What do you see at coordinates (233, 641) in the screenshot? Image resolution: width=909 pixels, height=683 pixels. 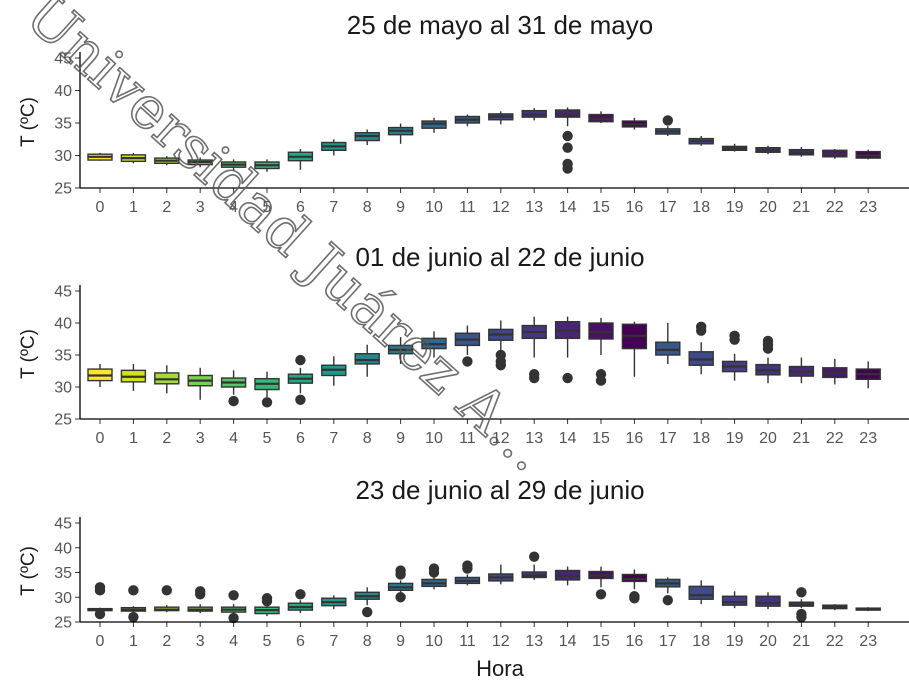 I see `x-tick-label: 4` at bounding box center [233, 641].